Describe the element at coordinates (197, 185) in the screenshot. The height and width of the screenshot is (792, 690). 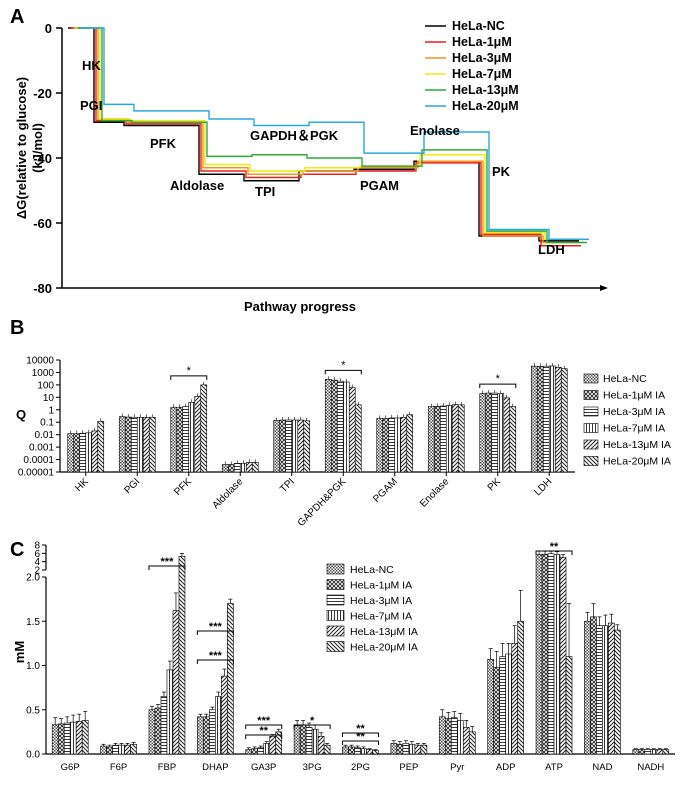
I see `step-label-a: Aldolase` at that location.